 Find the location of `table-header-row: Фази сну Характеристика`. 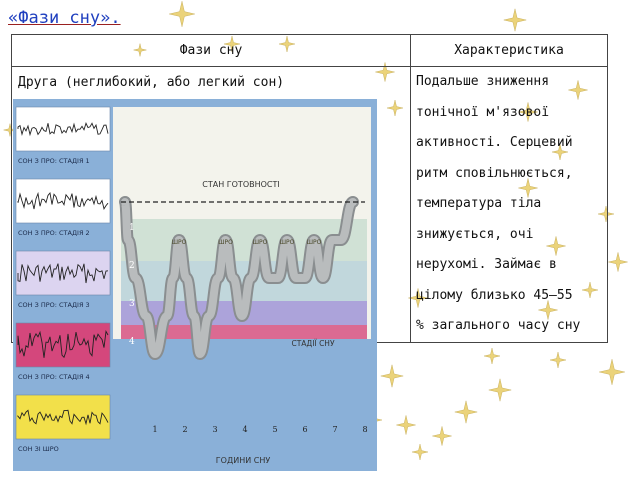

table-header-row: Фази сну Характеристика is located at coordinates (309, 50).